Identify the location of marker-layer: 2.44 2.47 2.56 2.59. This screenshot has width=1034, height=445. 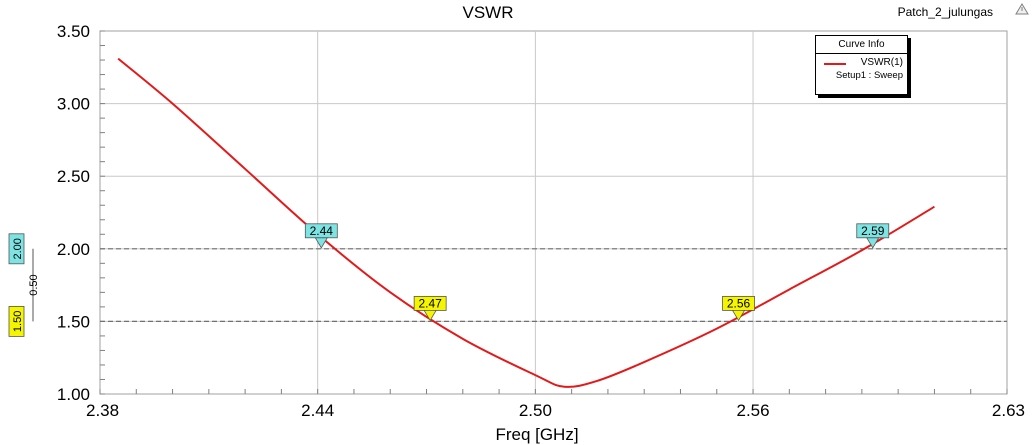
(597, 272).